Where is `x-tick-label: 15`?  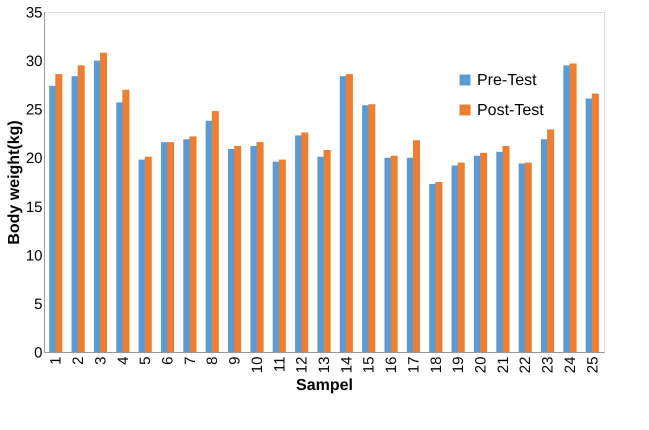 x-tick-label: 15 is located at coordinates (369, 365).